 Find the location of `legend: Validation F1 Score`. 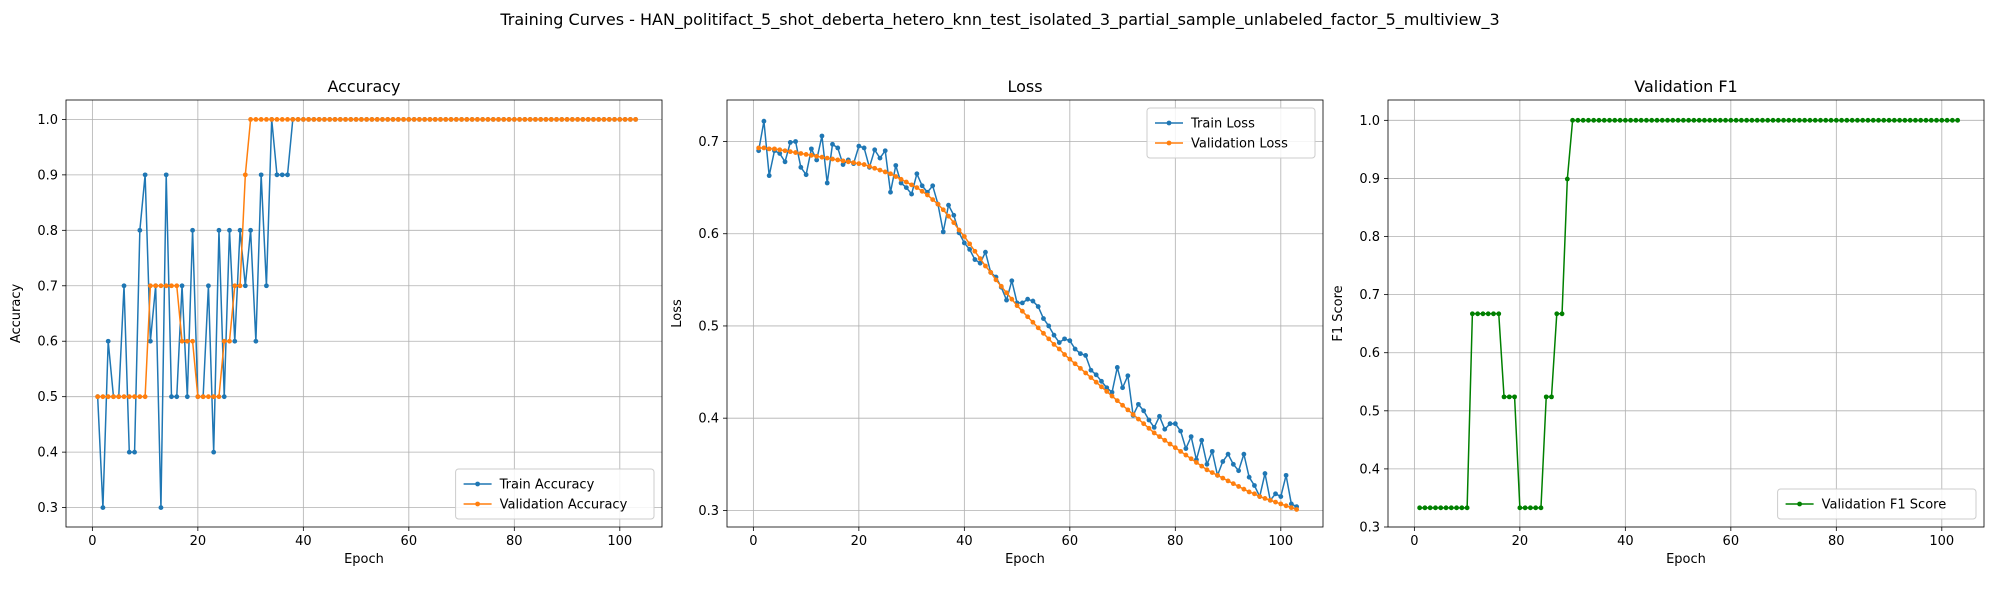

legend: Validation F1 Score is located at coordinates (1877, 504).